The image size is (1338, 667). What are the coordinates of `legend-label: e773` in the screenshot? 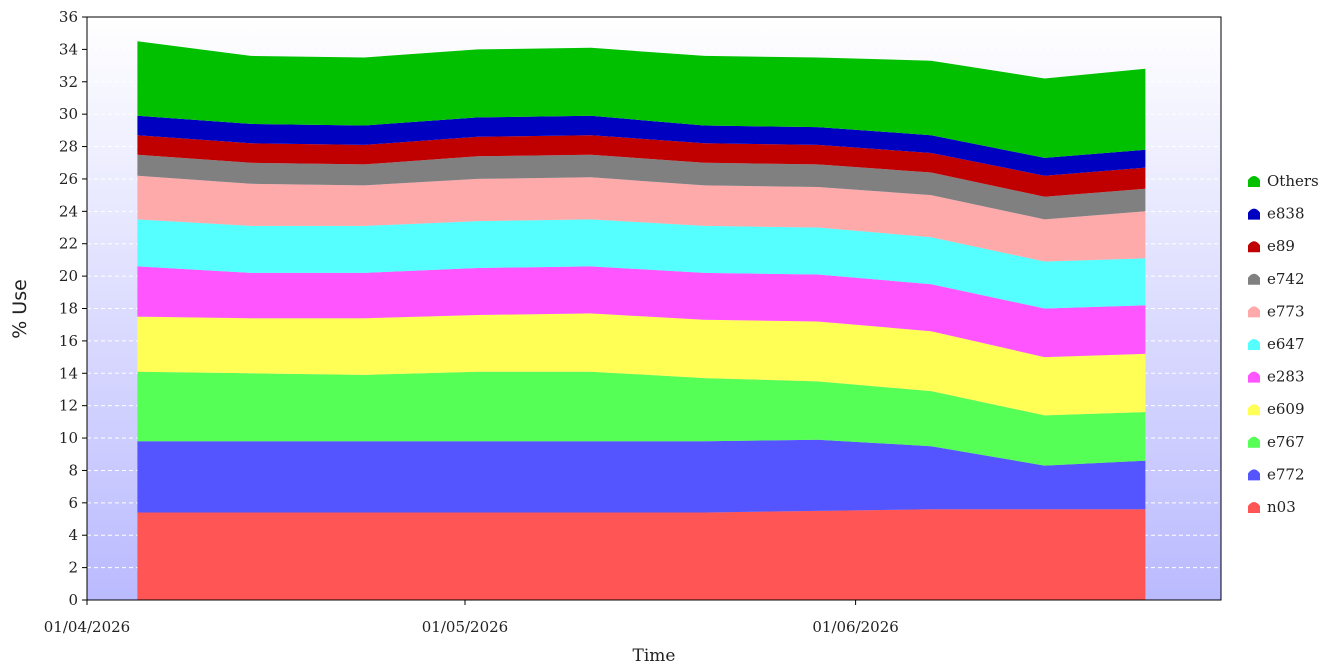 It's located at (1286, 311).